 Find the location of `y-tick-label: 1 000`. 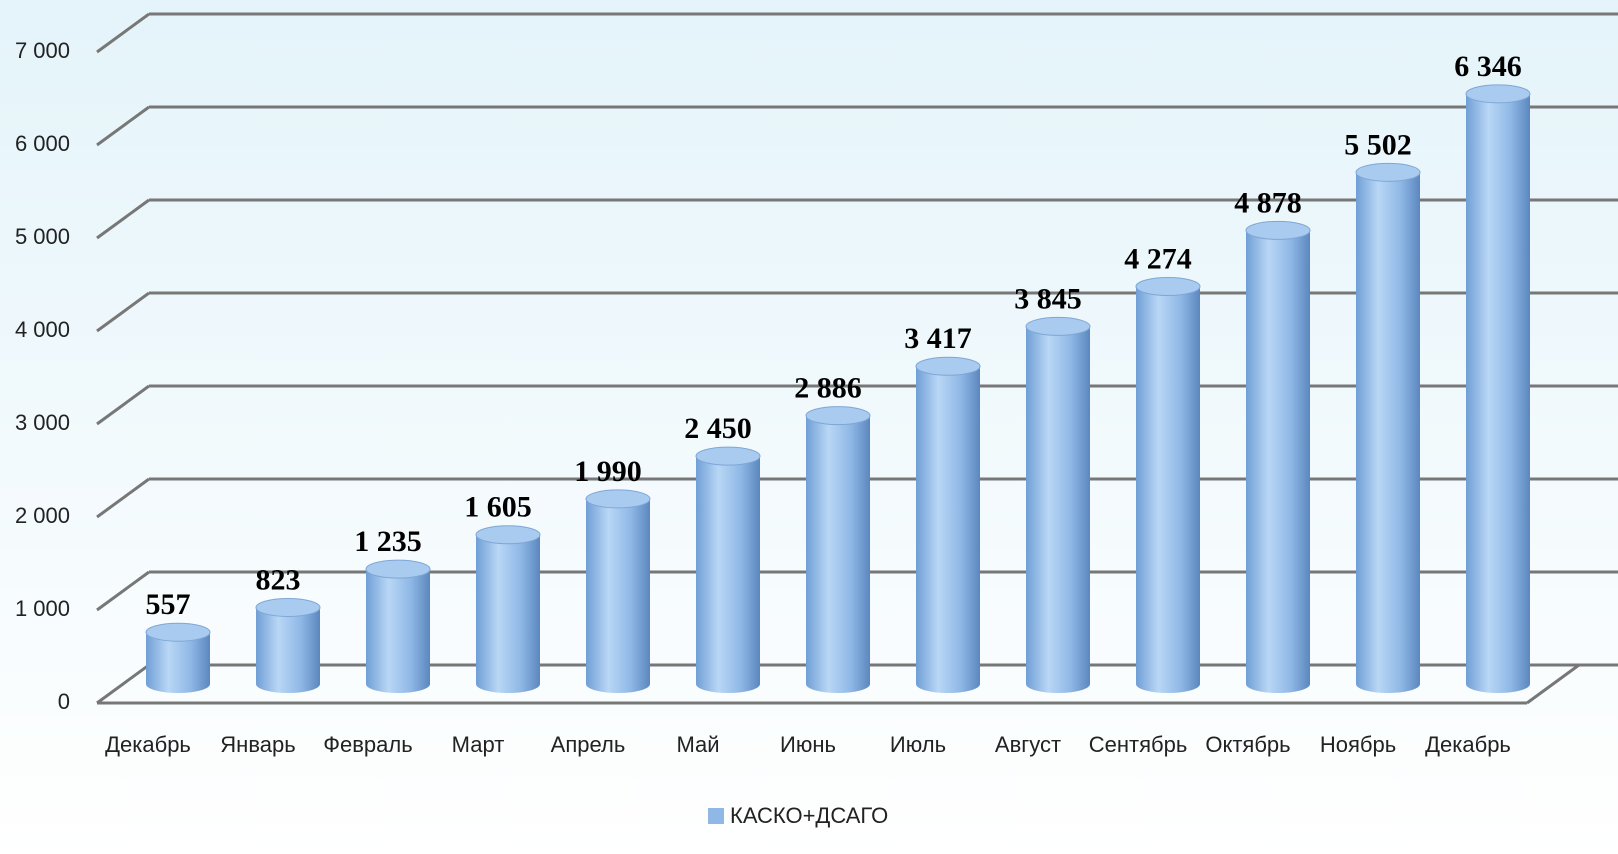

y-tick-label: 1 000 is located at coordinates (42, 608).